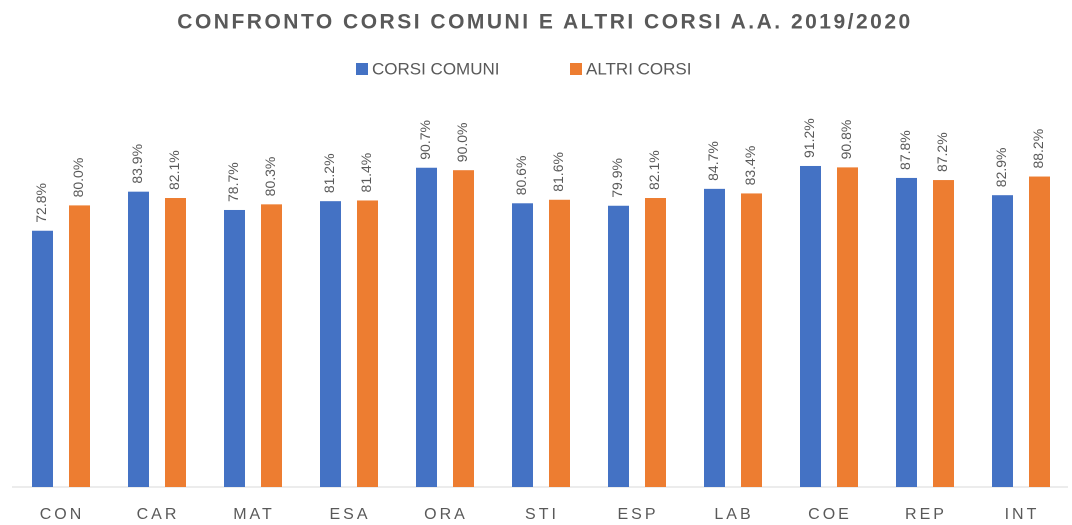  Describe the element at coordinates (137, 164) in the screenshot. I see `data-label: 83.9%` at that location.